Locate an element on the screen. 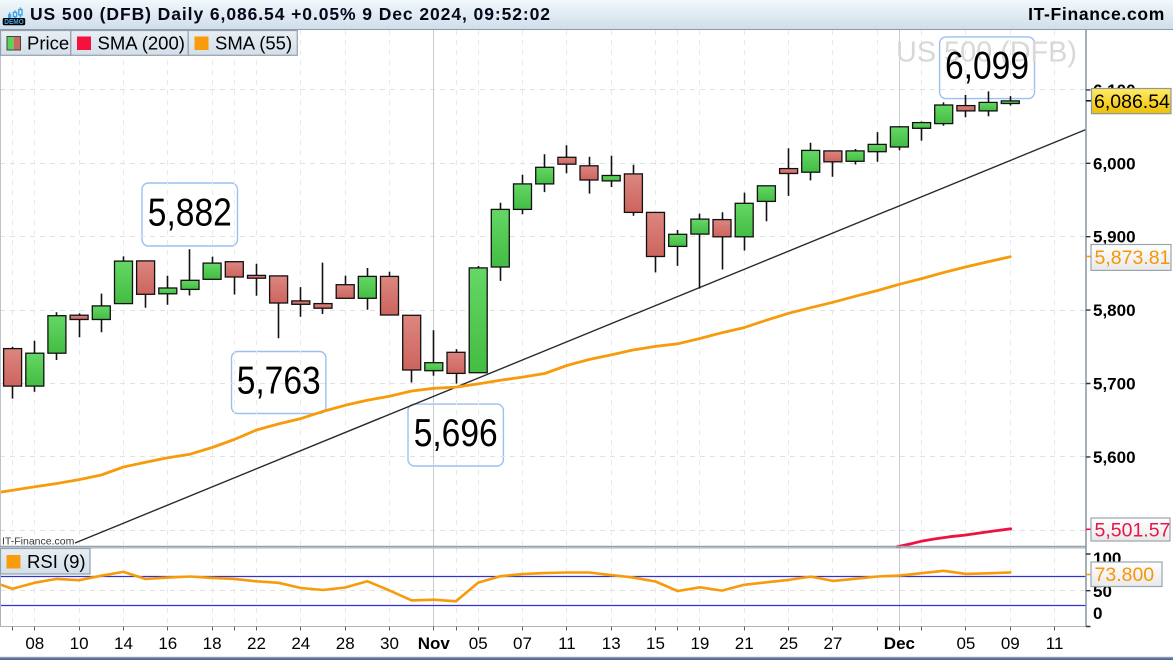 The height and width of the screenshot is (660, 1173). svg-text: 5,763 is located at coordinates (279, 380).